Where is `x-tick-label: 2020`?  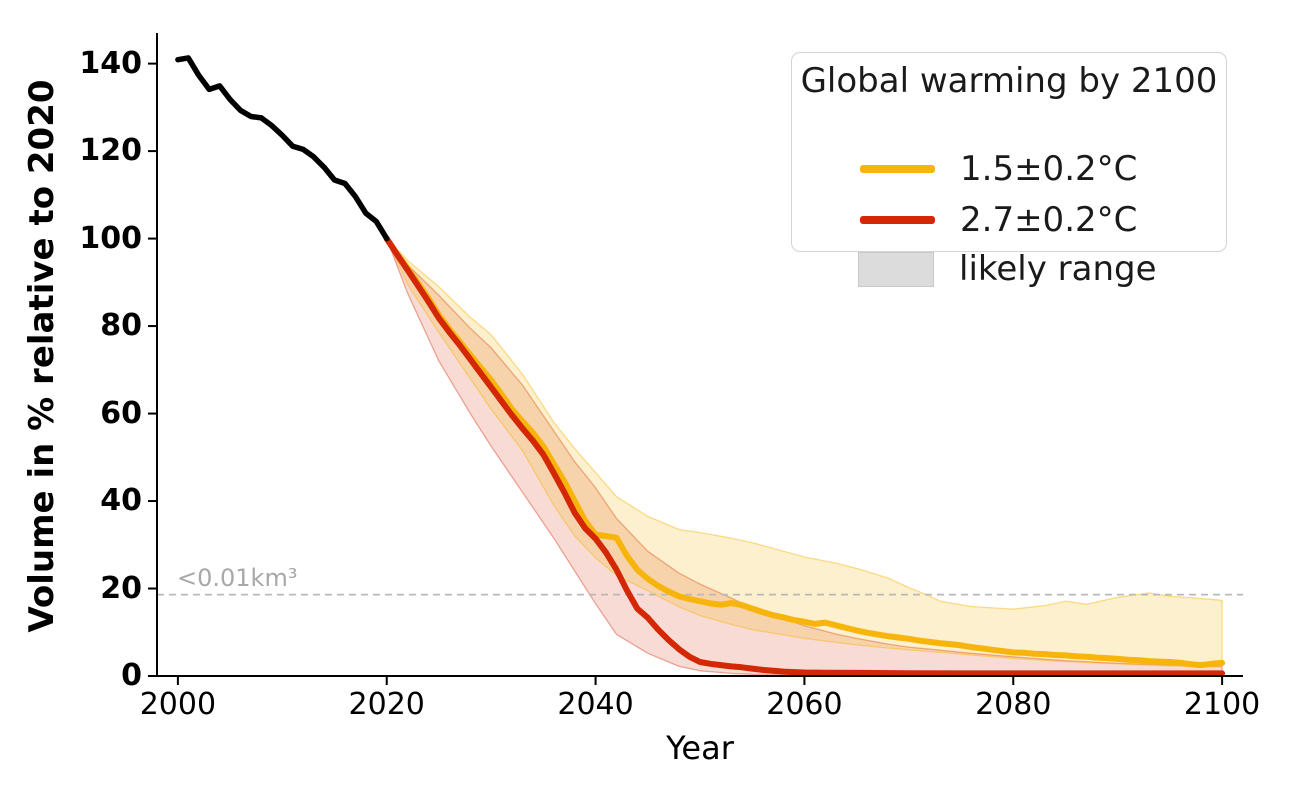 x-tick-label: 2020 is located at coordinates (386, 704).